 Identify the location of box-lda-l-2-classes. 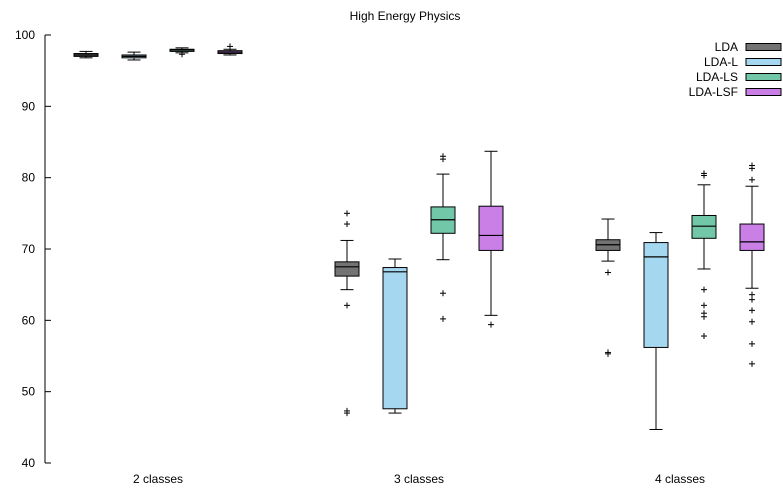
(134, 56).